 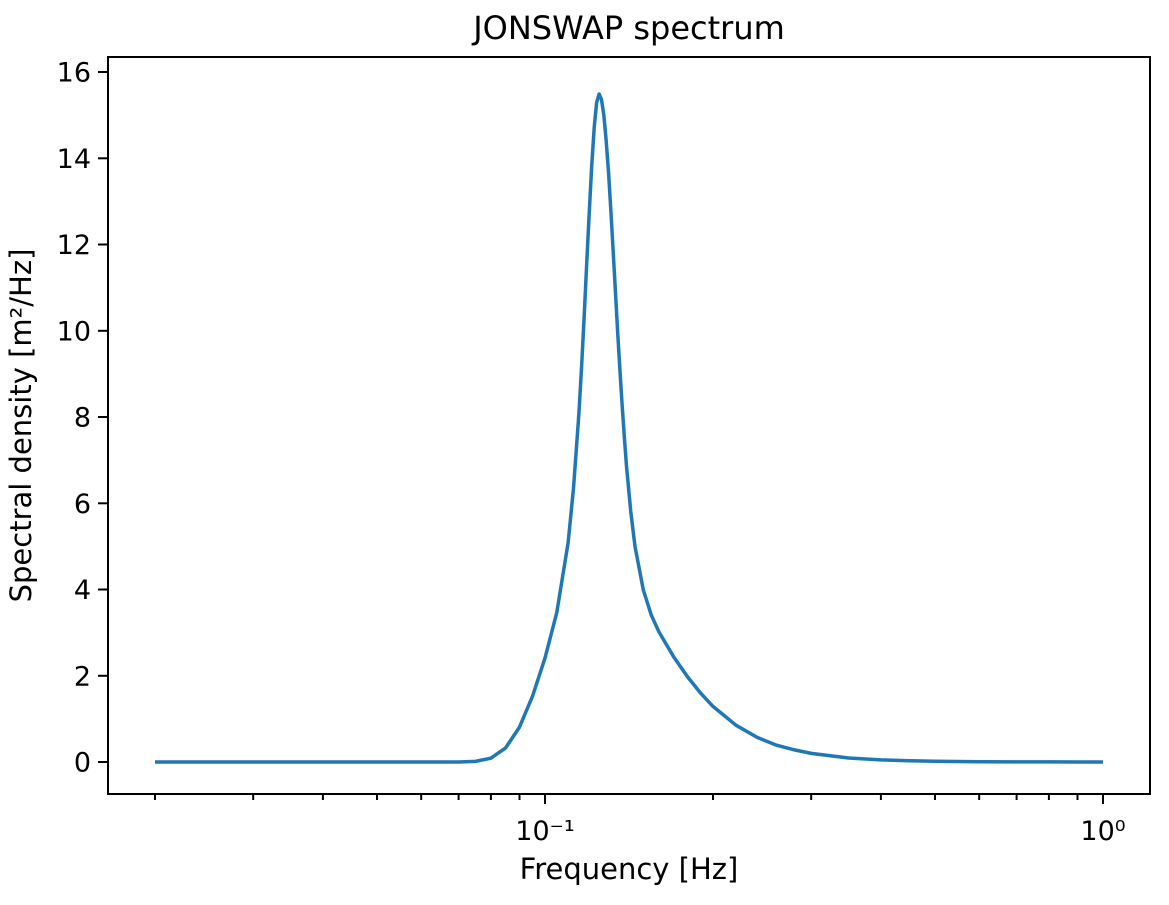 What do you see at coordinates (74, 331) in the screenshot?
I see `y-tick-label: 10` at bounding box center [74, 331].